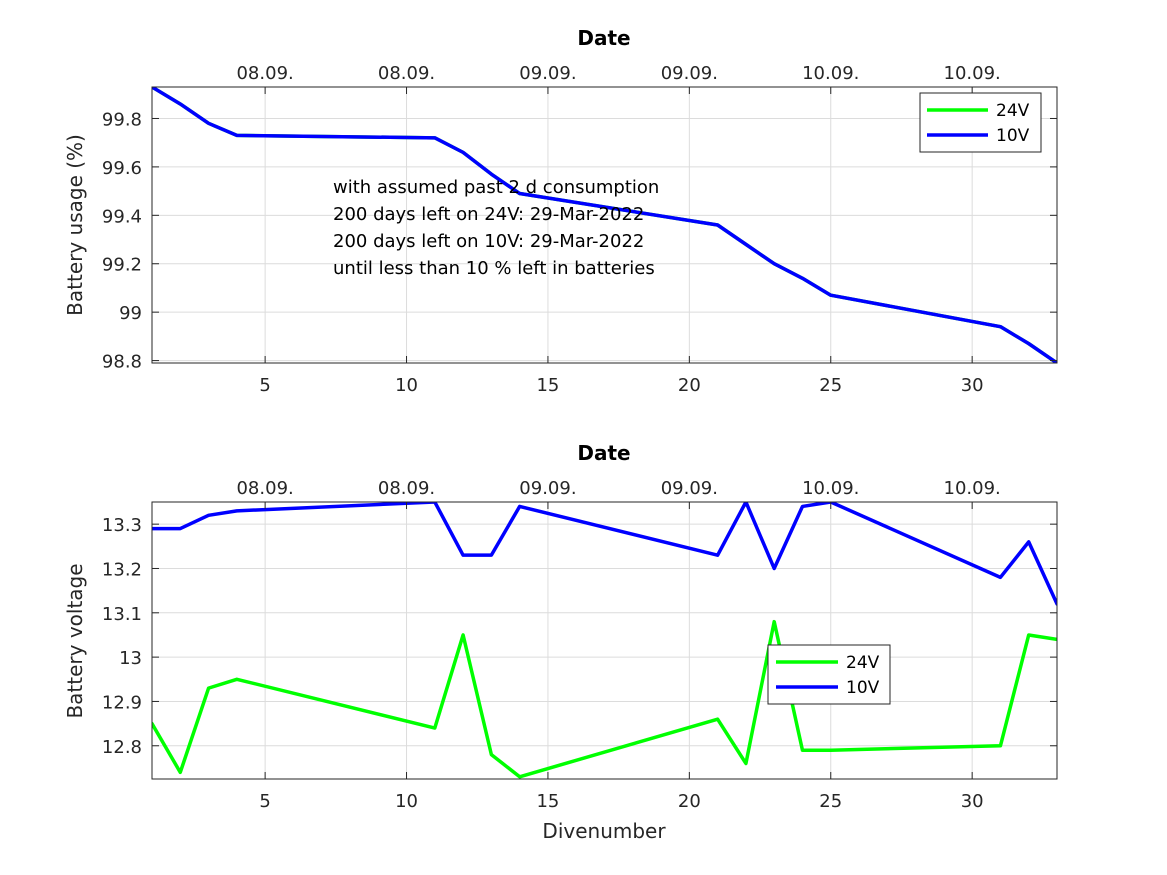 This screenshot has width=1167, height=875. What do you see at coordinates (122, 614) in the screenshot?
I see `y-tick-label: 13.1` at bounding box center [122, 614].